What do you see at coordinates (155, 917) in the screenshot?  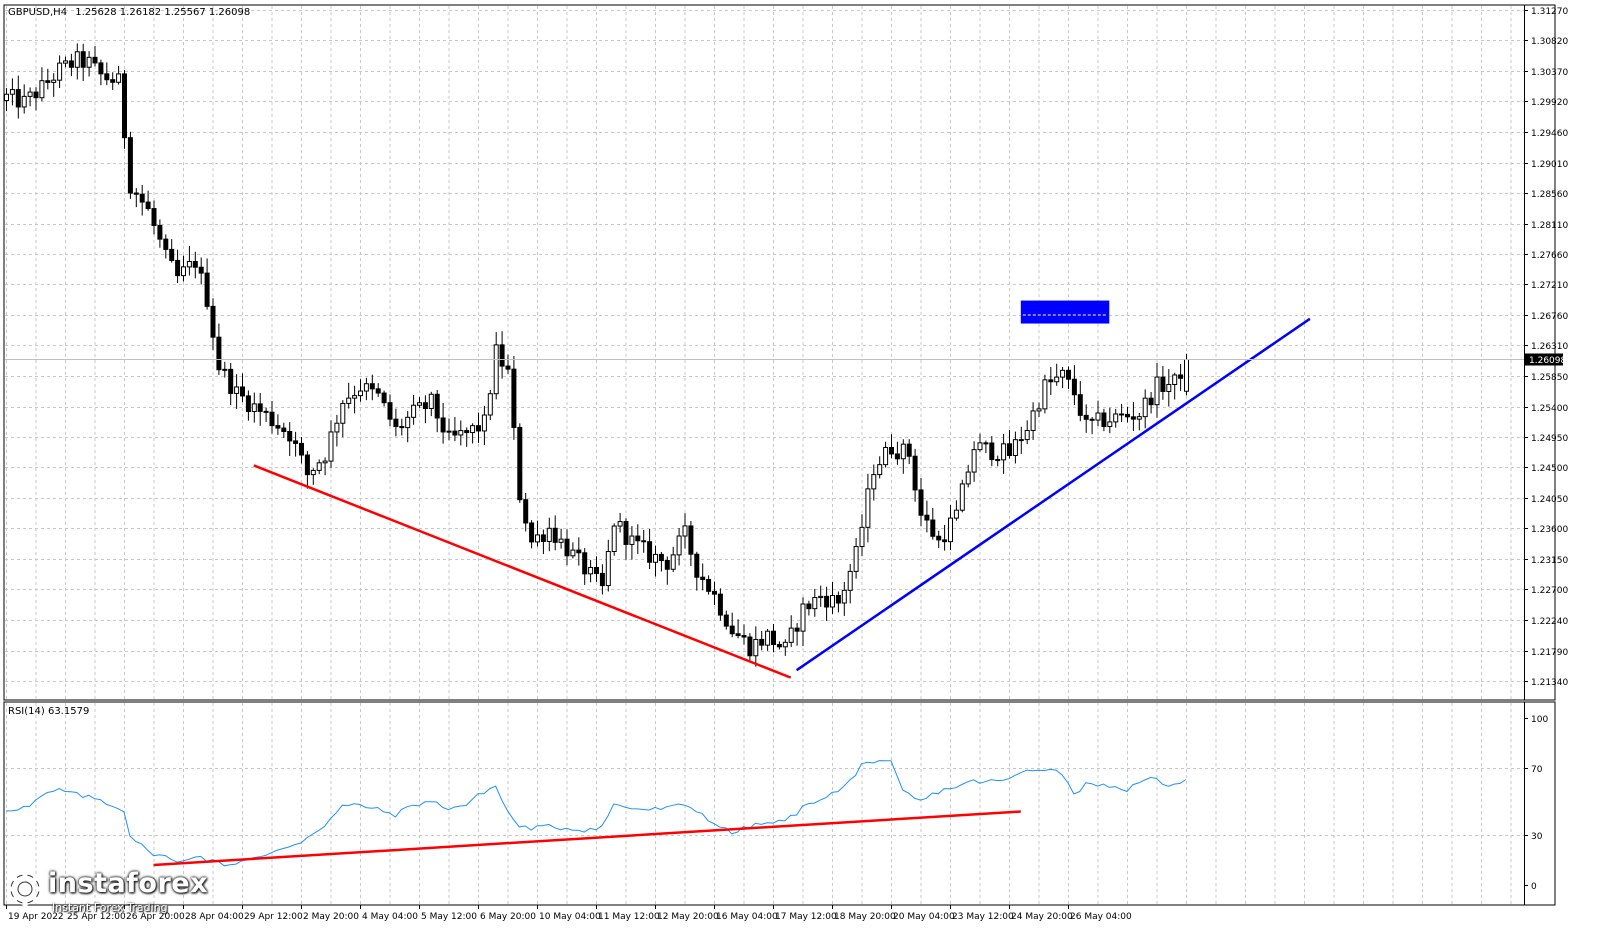 I see `x-tick-label: 26 Apr 20:00` at bounding box center [155, 917].